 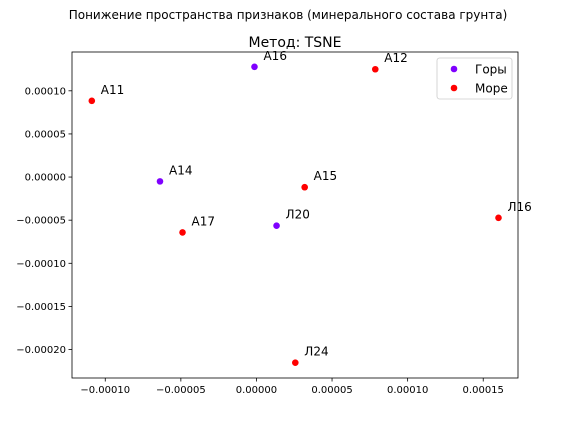 What do you see at coordinates (325, 176) in the screenshot?
I see `point-label: А15` at bounding box center [325, 176].